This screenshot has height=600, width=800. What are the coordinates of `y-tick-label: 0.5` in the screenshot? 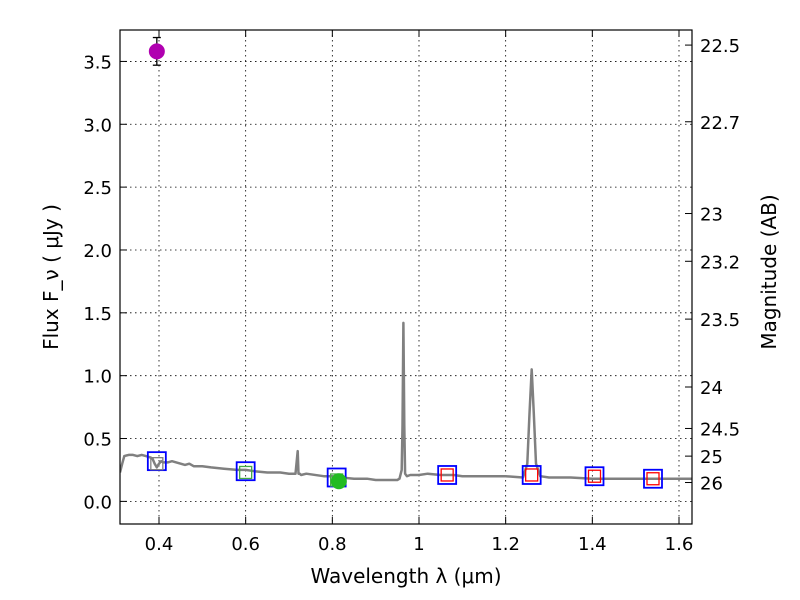 It's located at (97, 440).